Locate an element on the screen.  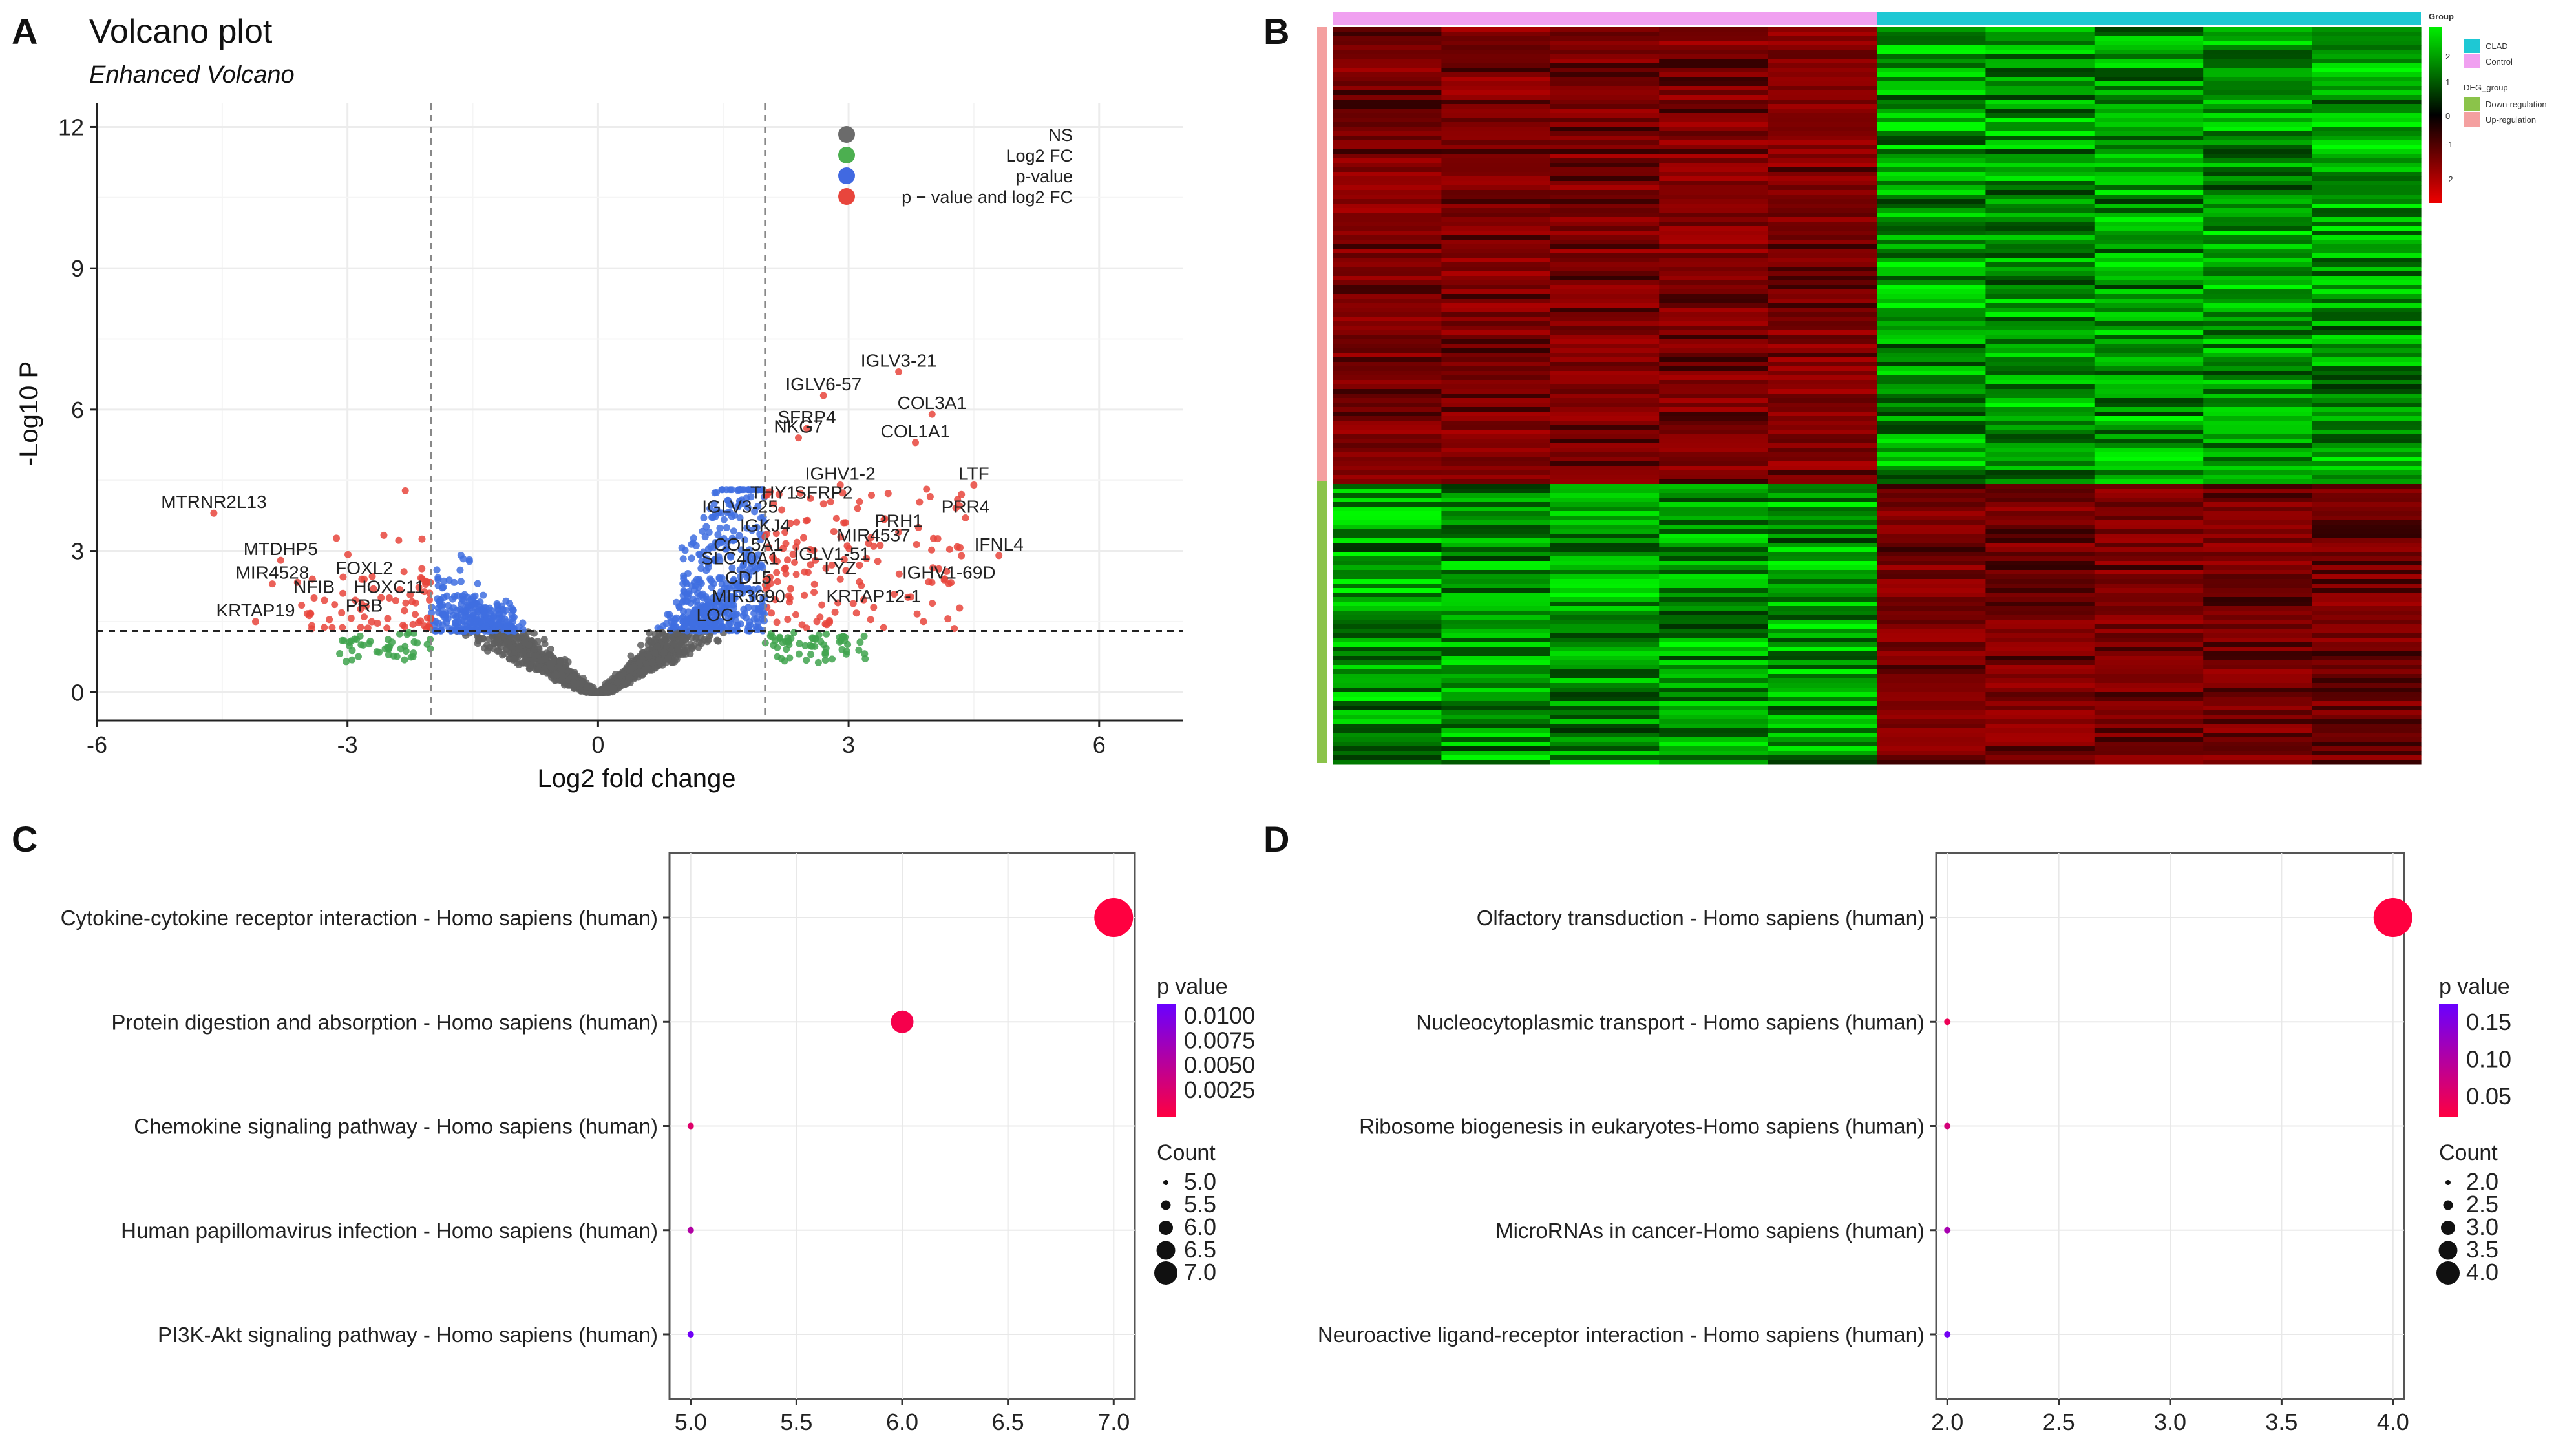
kegg-down-dot is located at coordinates (1947, 1126).